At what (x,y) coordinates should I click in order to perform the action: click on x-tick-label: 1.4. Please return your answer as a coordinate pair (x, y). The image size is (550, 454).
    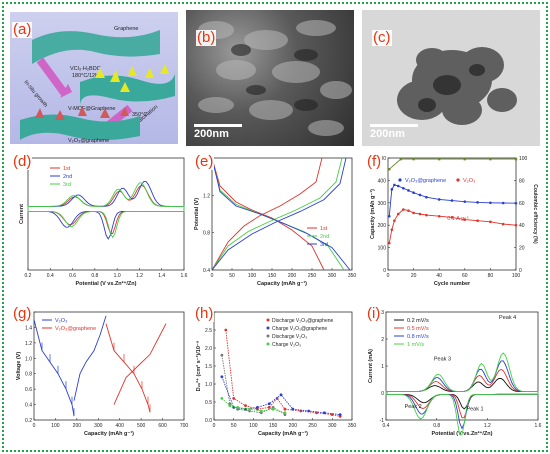
    Looking at the image, I should click on (161, 276).